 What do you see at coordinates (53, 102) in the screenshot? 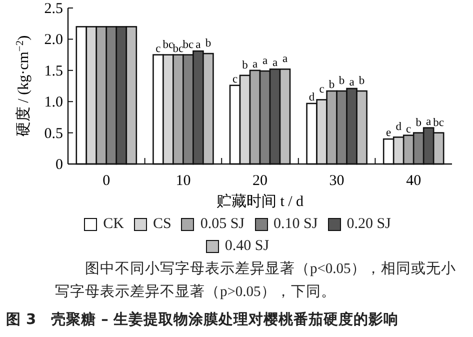
I see `y-tick-label: 1.0` at bounding box center [53, 102].